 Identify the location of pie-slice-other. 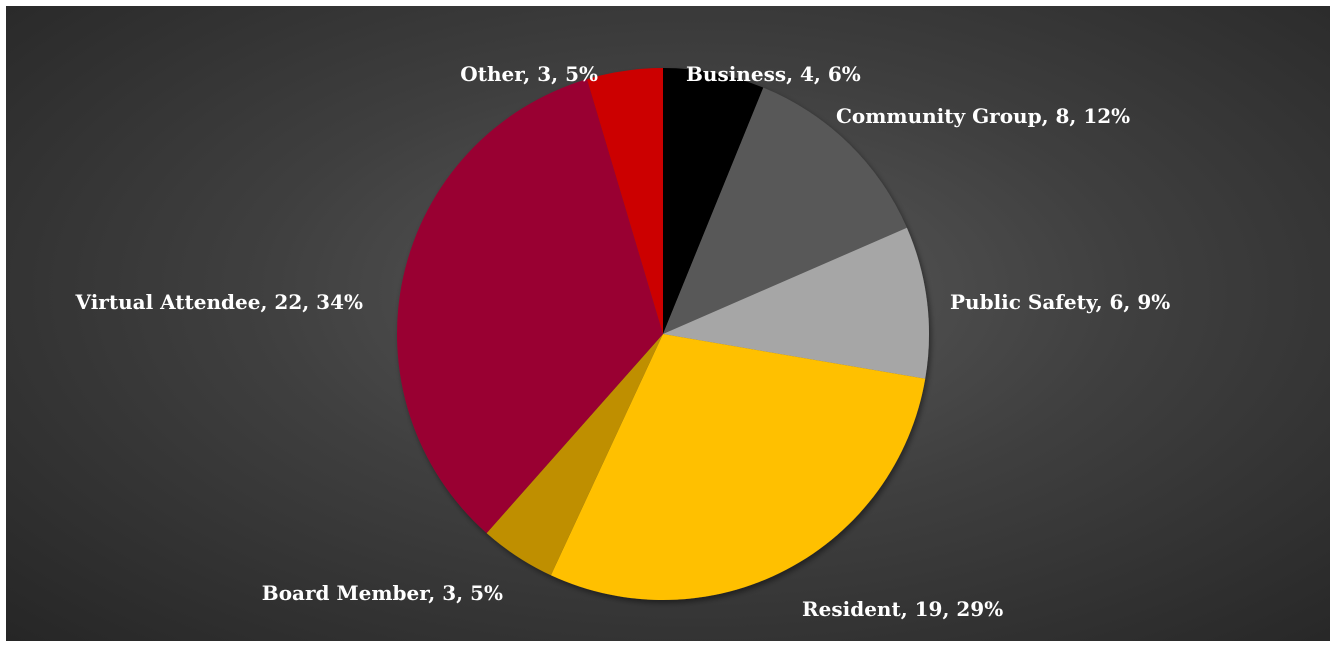
(624, 201).